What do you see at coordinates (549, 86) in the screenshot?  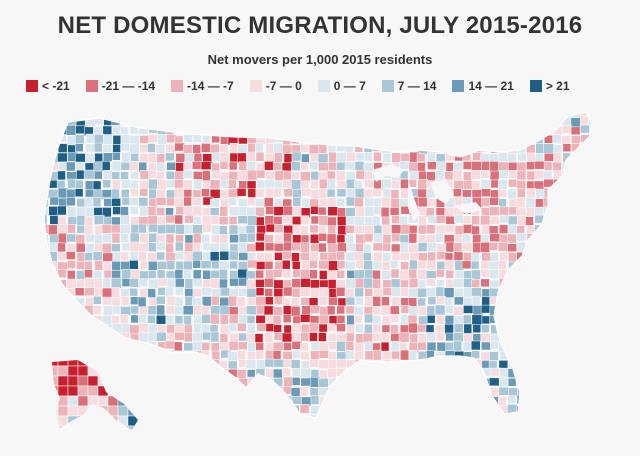 I see `legend-item: > 21` at bounding box center [549, 86].